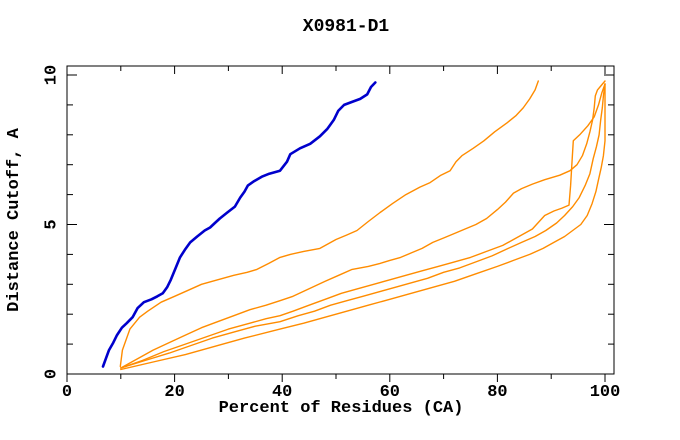  I want to click on y-tick-label: 0, so click(52, 374).